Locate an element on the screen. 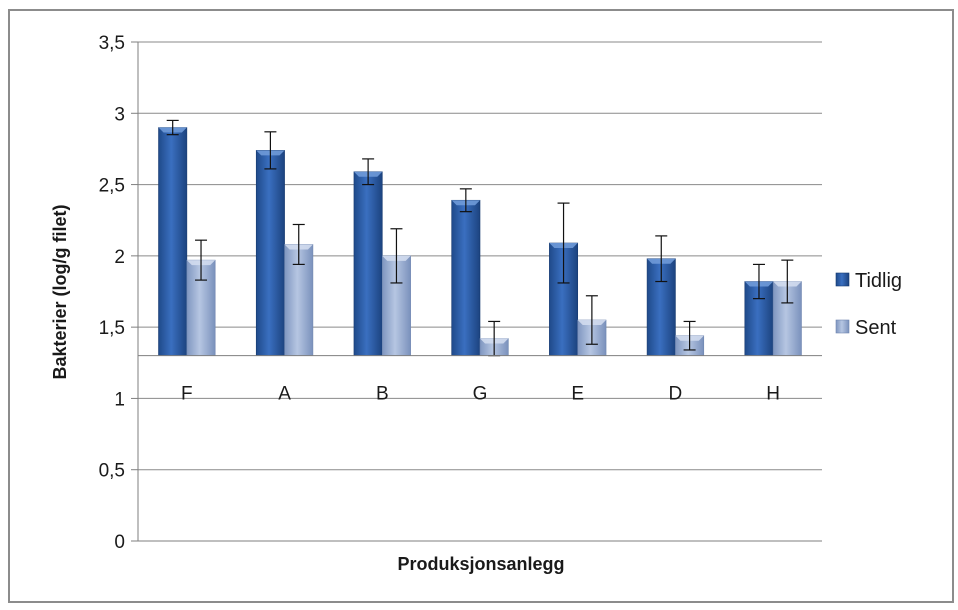  bar-tidlig-f is located at coordinates (173, 241).